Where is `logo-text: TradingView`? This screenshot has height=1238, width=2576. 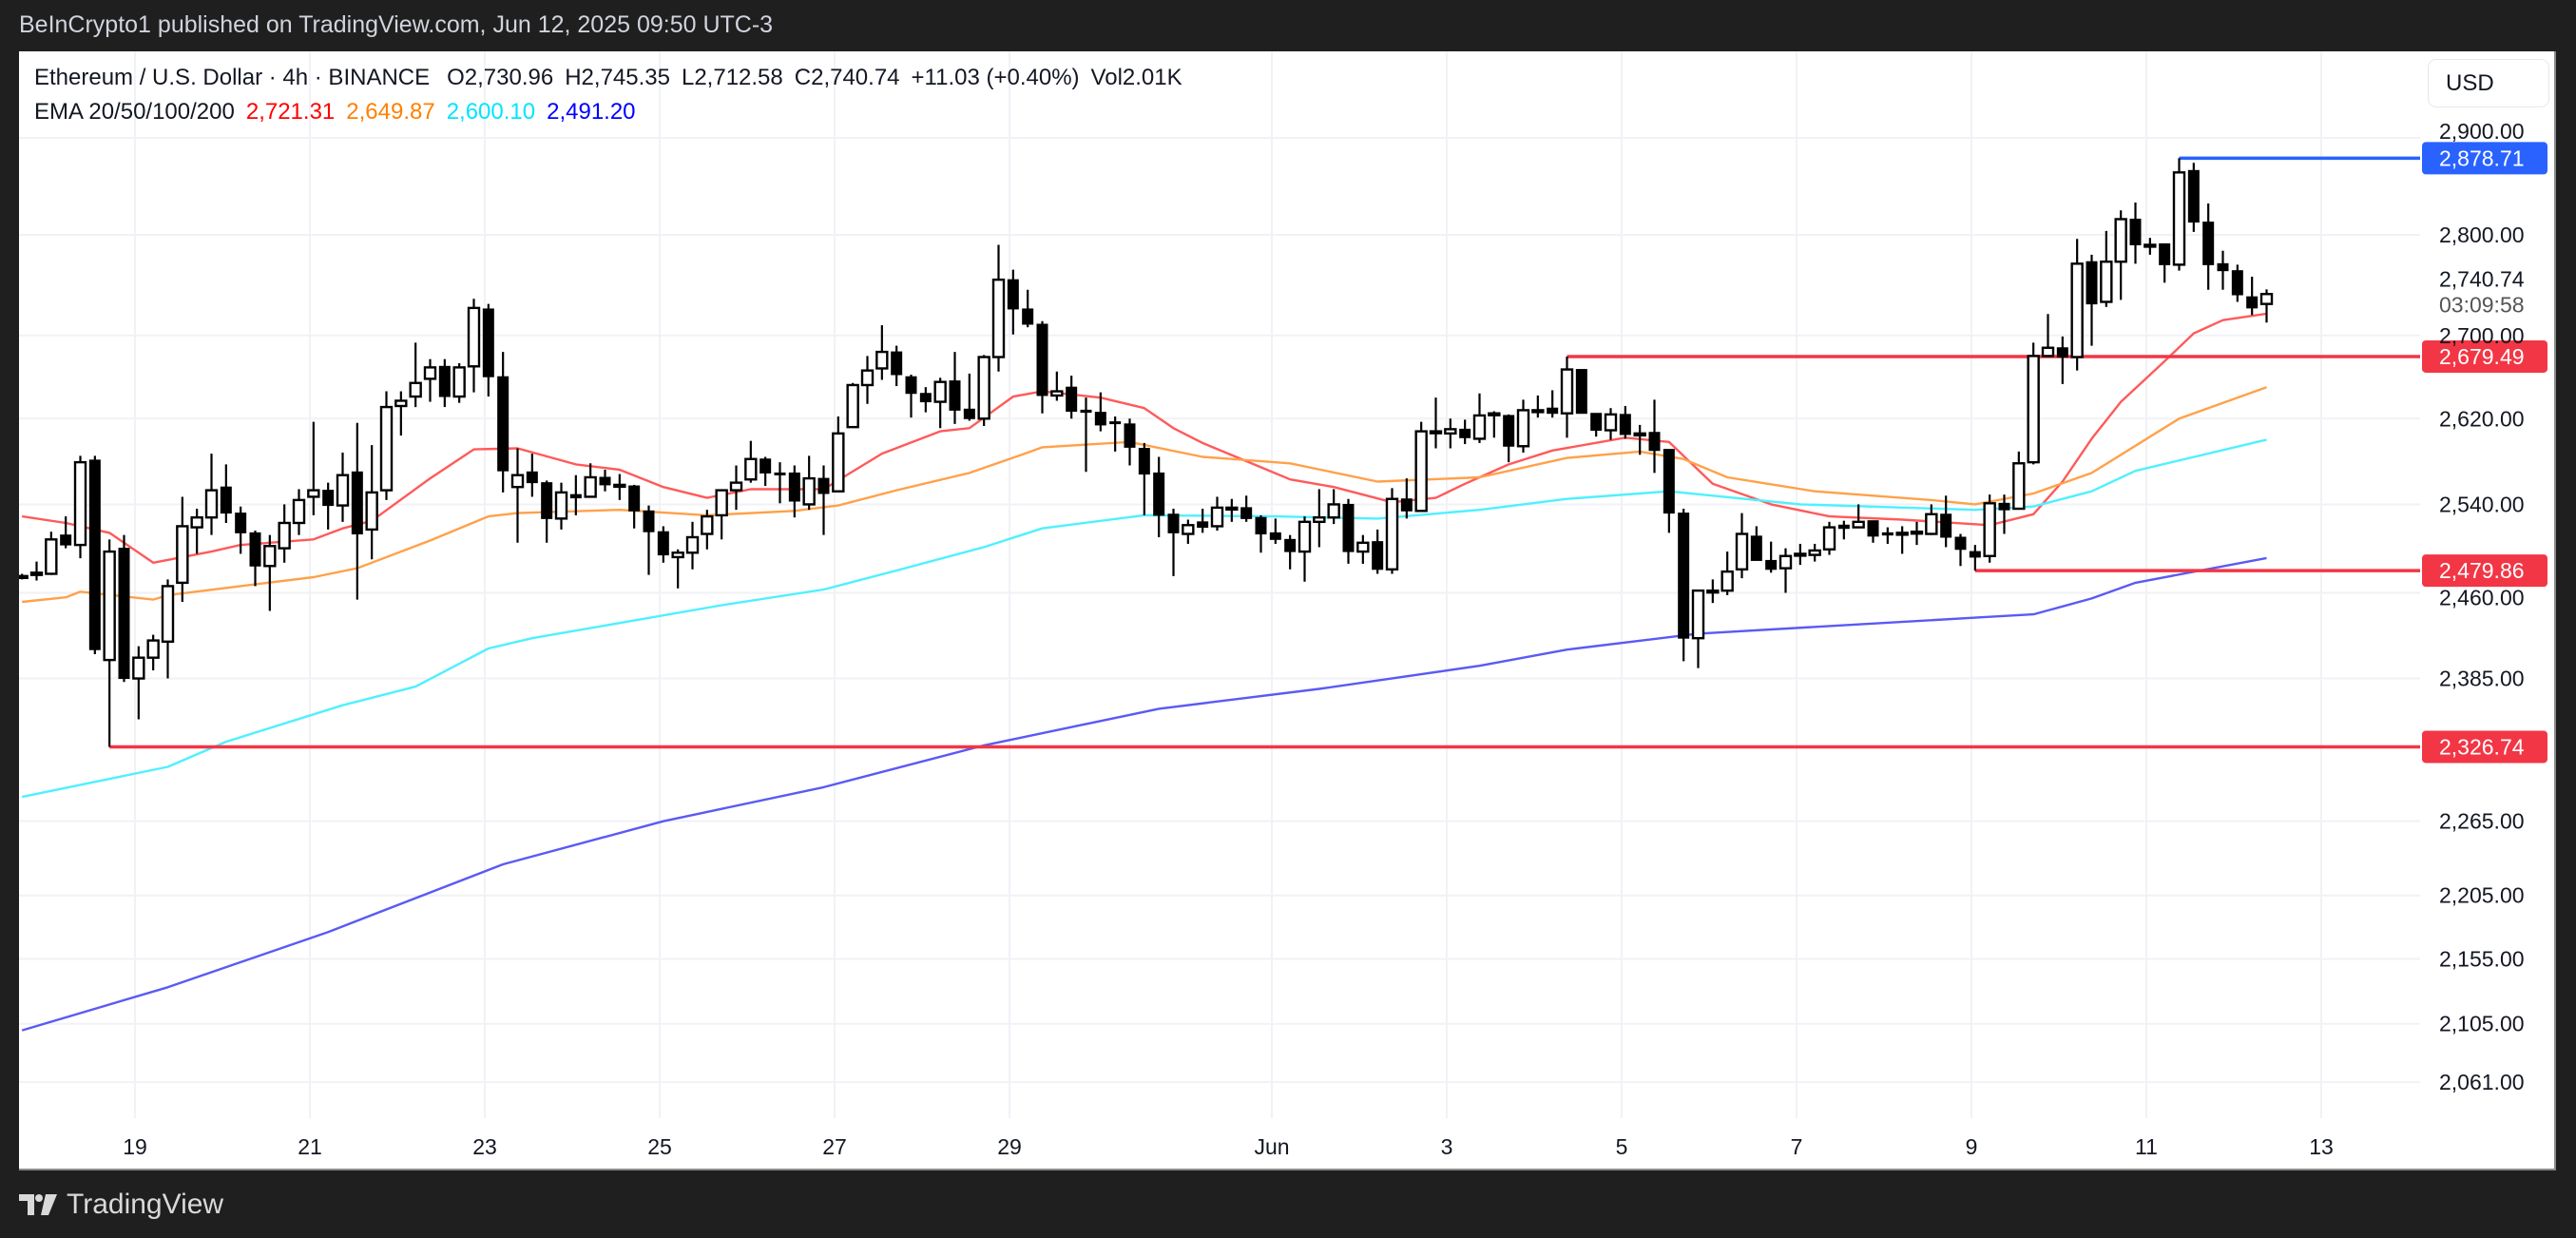
logo-text: TradingView is located at coordinates (146, 1205).